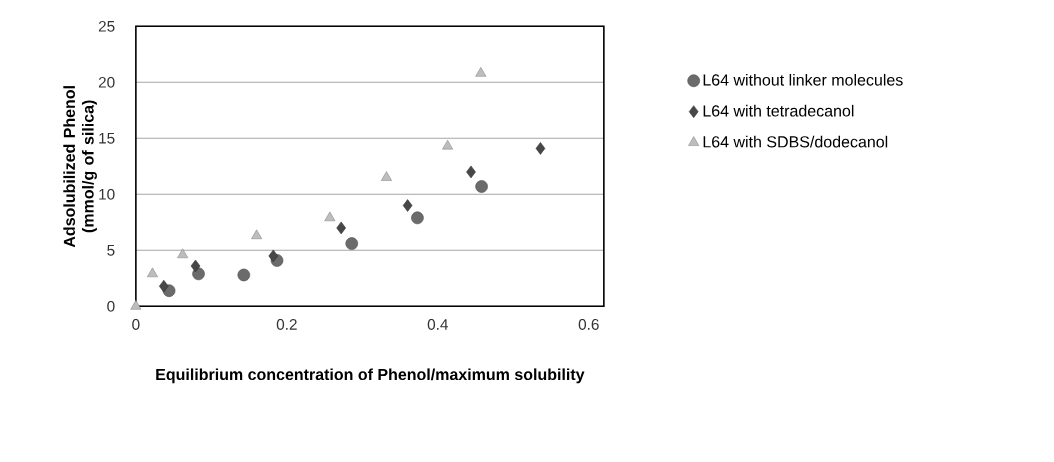 The width and height of the screenshot is (1054, 462). Describe the element at coordinates (107, 138) in the screenshot. I see `y-tick-label: 15` at that location.